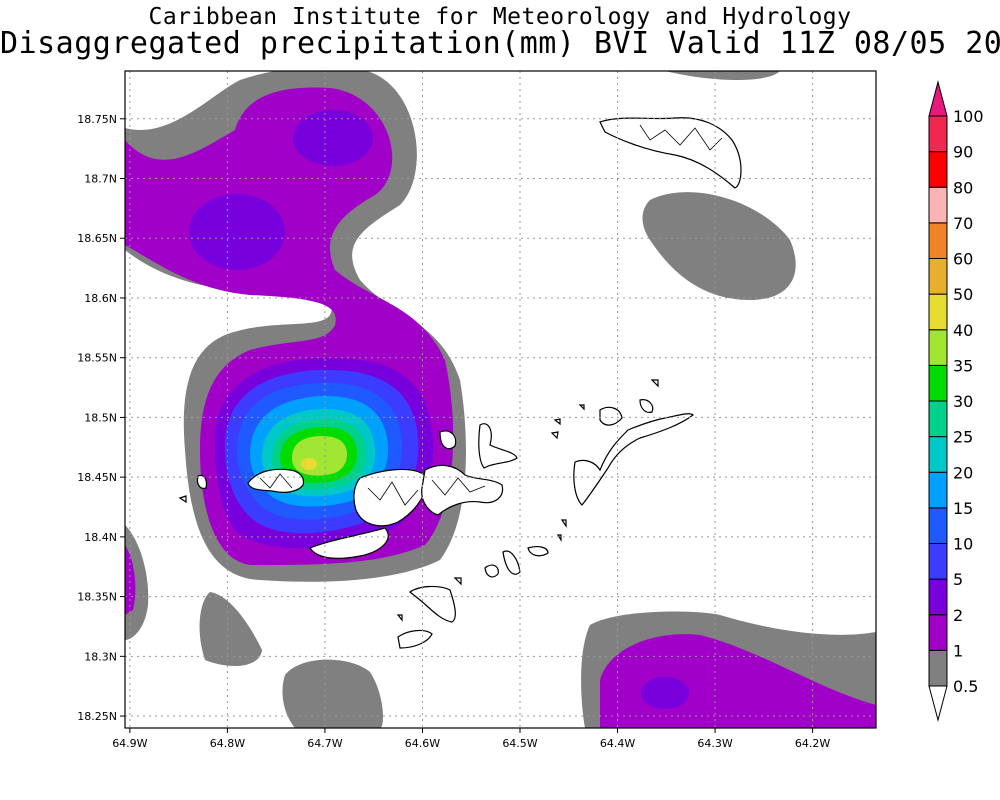 The width and height of the screenshot is (1000, 800). What do you see at coordinates (963, 294) in the screenshot?
I see `colorbar-label: 50` at bounding box center [963, 294].